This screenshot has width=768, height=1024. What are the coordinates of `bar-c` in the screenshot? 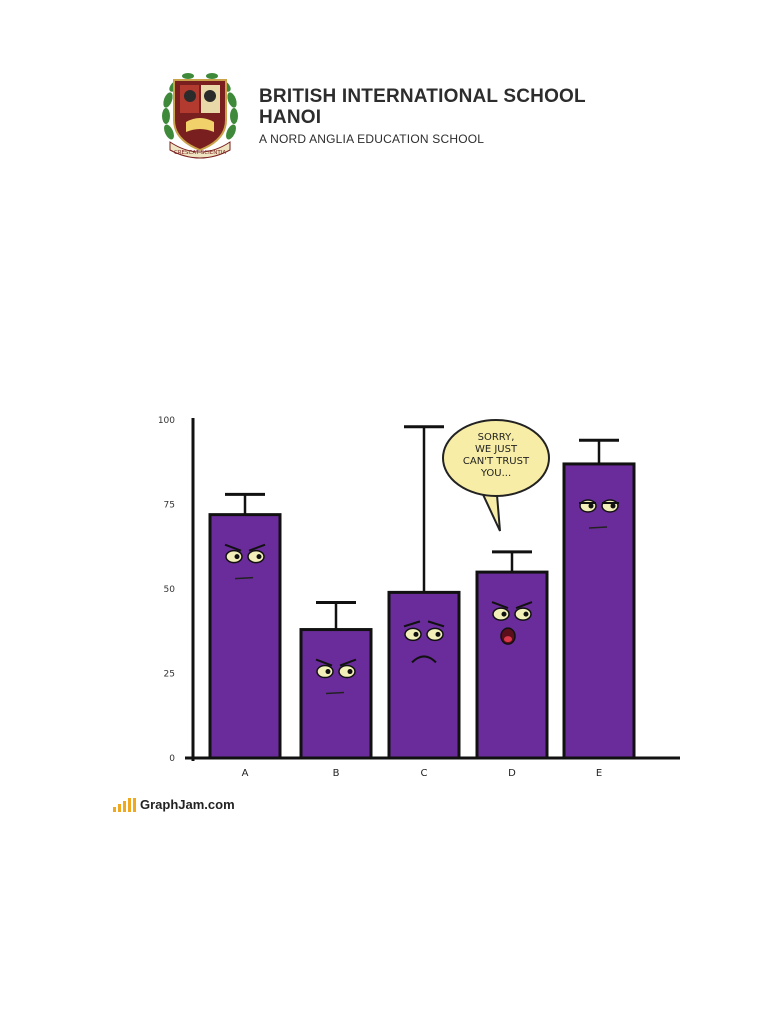 It's located at (424, 675).